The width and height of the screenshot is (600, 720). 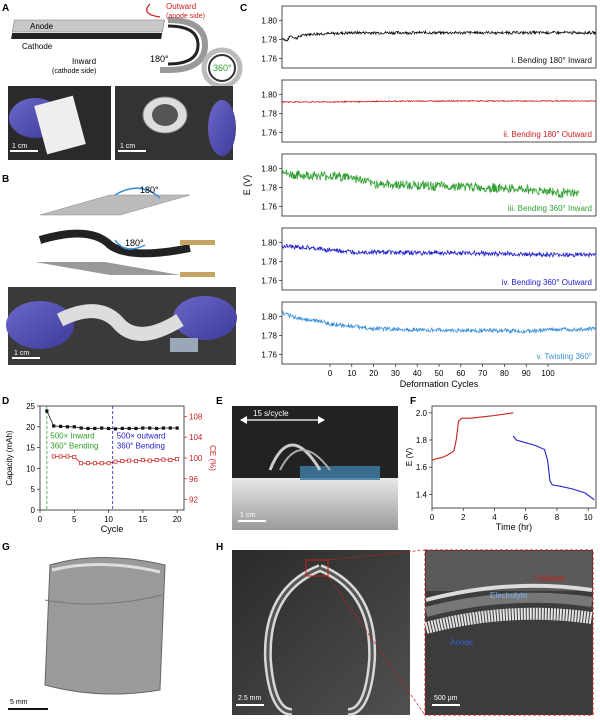 I want to click on panel-letter-d: D, so click(x=5, y=401).